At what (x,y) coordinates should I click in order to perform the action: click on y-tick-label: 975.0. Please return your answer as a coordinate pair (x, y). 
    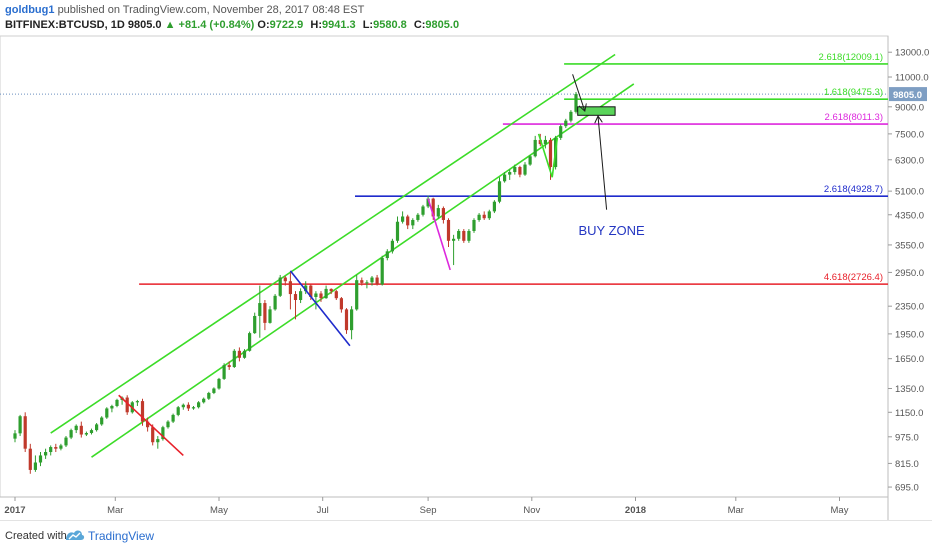
    Looking at the image, I should click on (907, 437).